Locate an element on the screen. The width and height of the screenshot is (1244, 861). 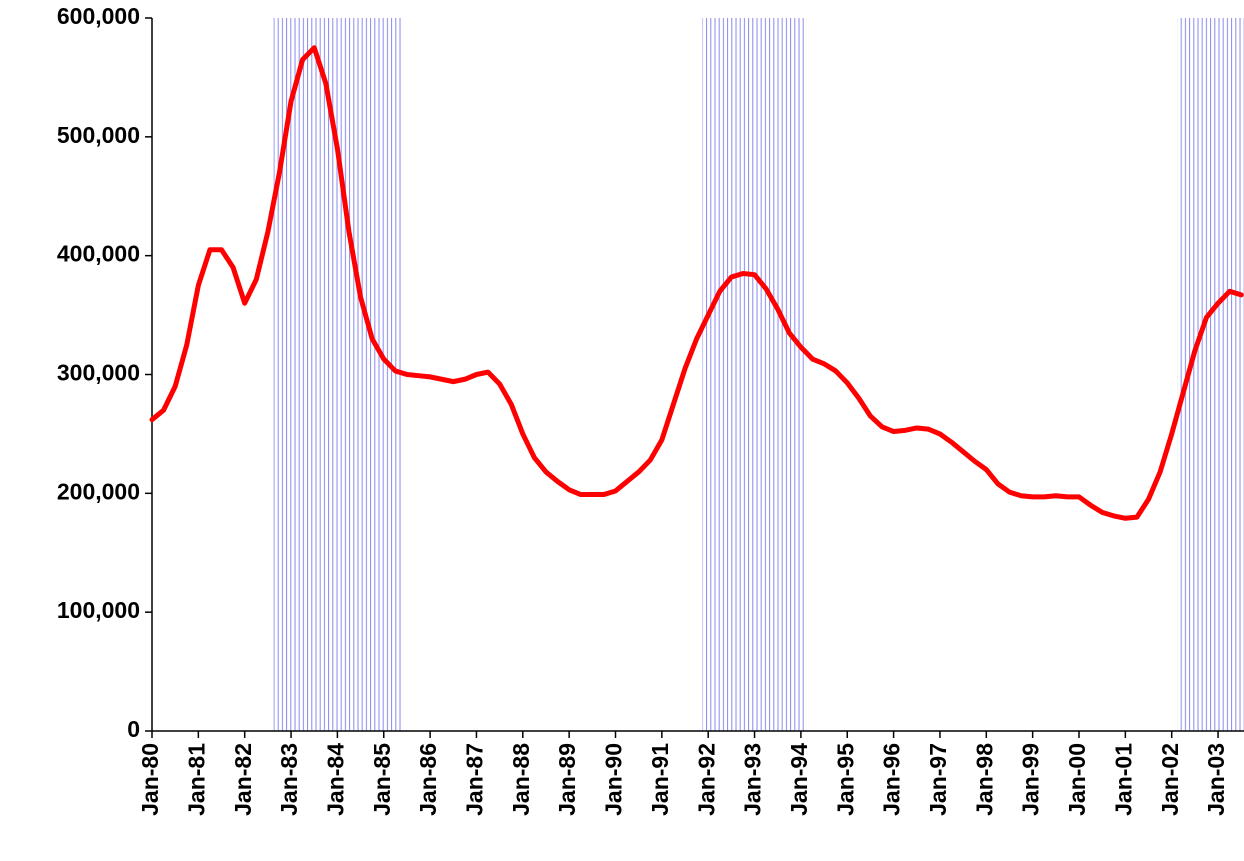
x-tick-label: Jan-98 is located at coordinates (984, 779).